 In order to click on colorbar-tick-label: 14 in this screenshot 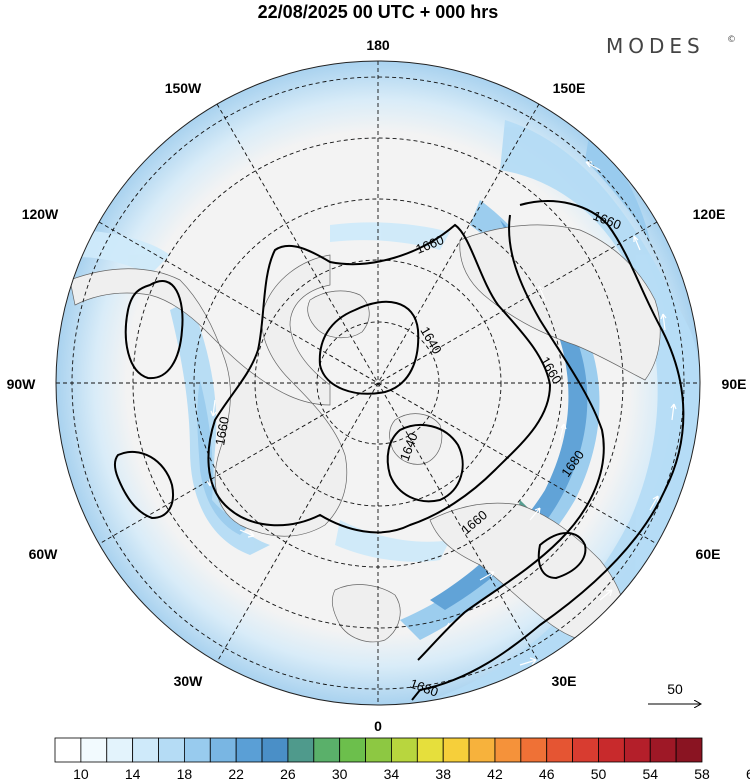, I will do `click(133, 774)`.